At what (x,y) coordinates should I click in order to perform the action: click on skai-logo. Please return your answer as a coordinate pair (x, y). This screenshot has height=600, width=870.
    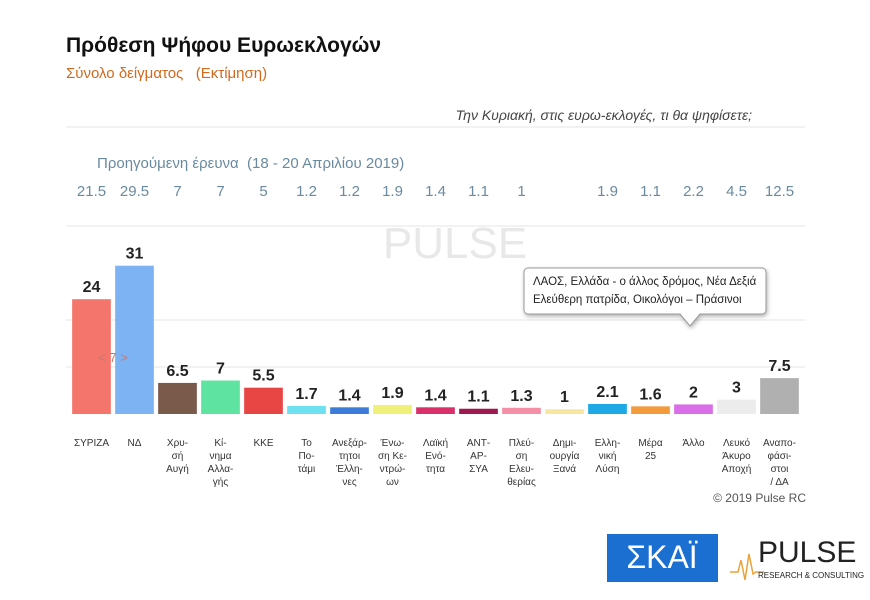
    Looking at the image, I should click on (662, 558).